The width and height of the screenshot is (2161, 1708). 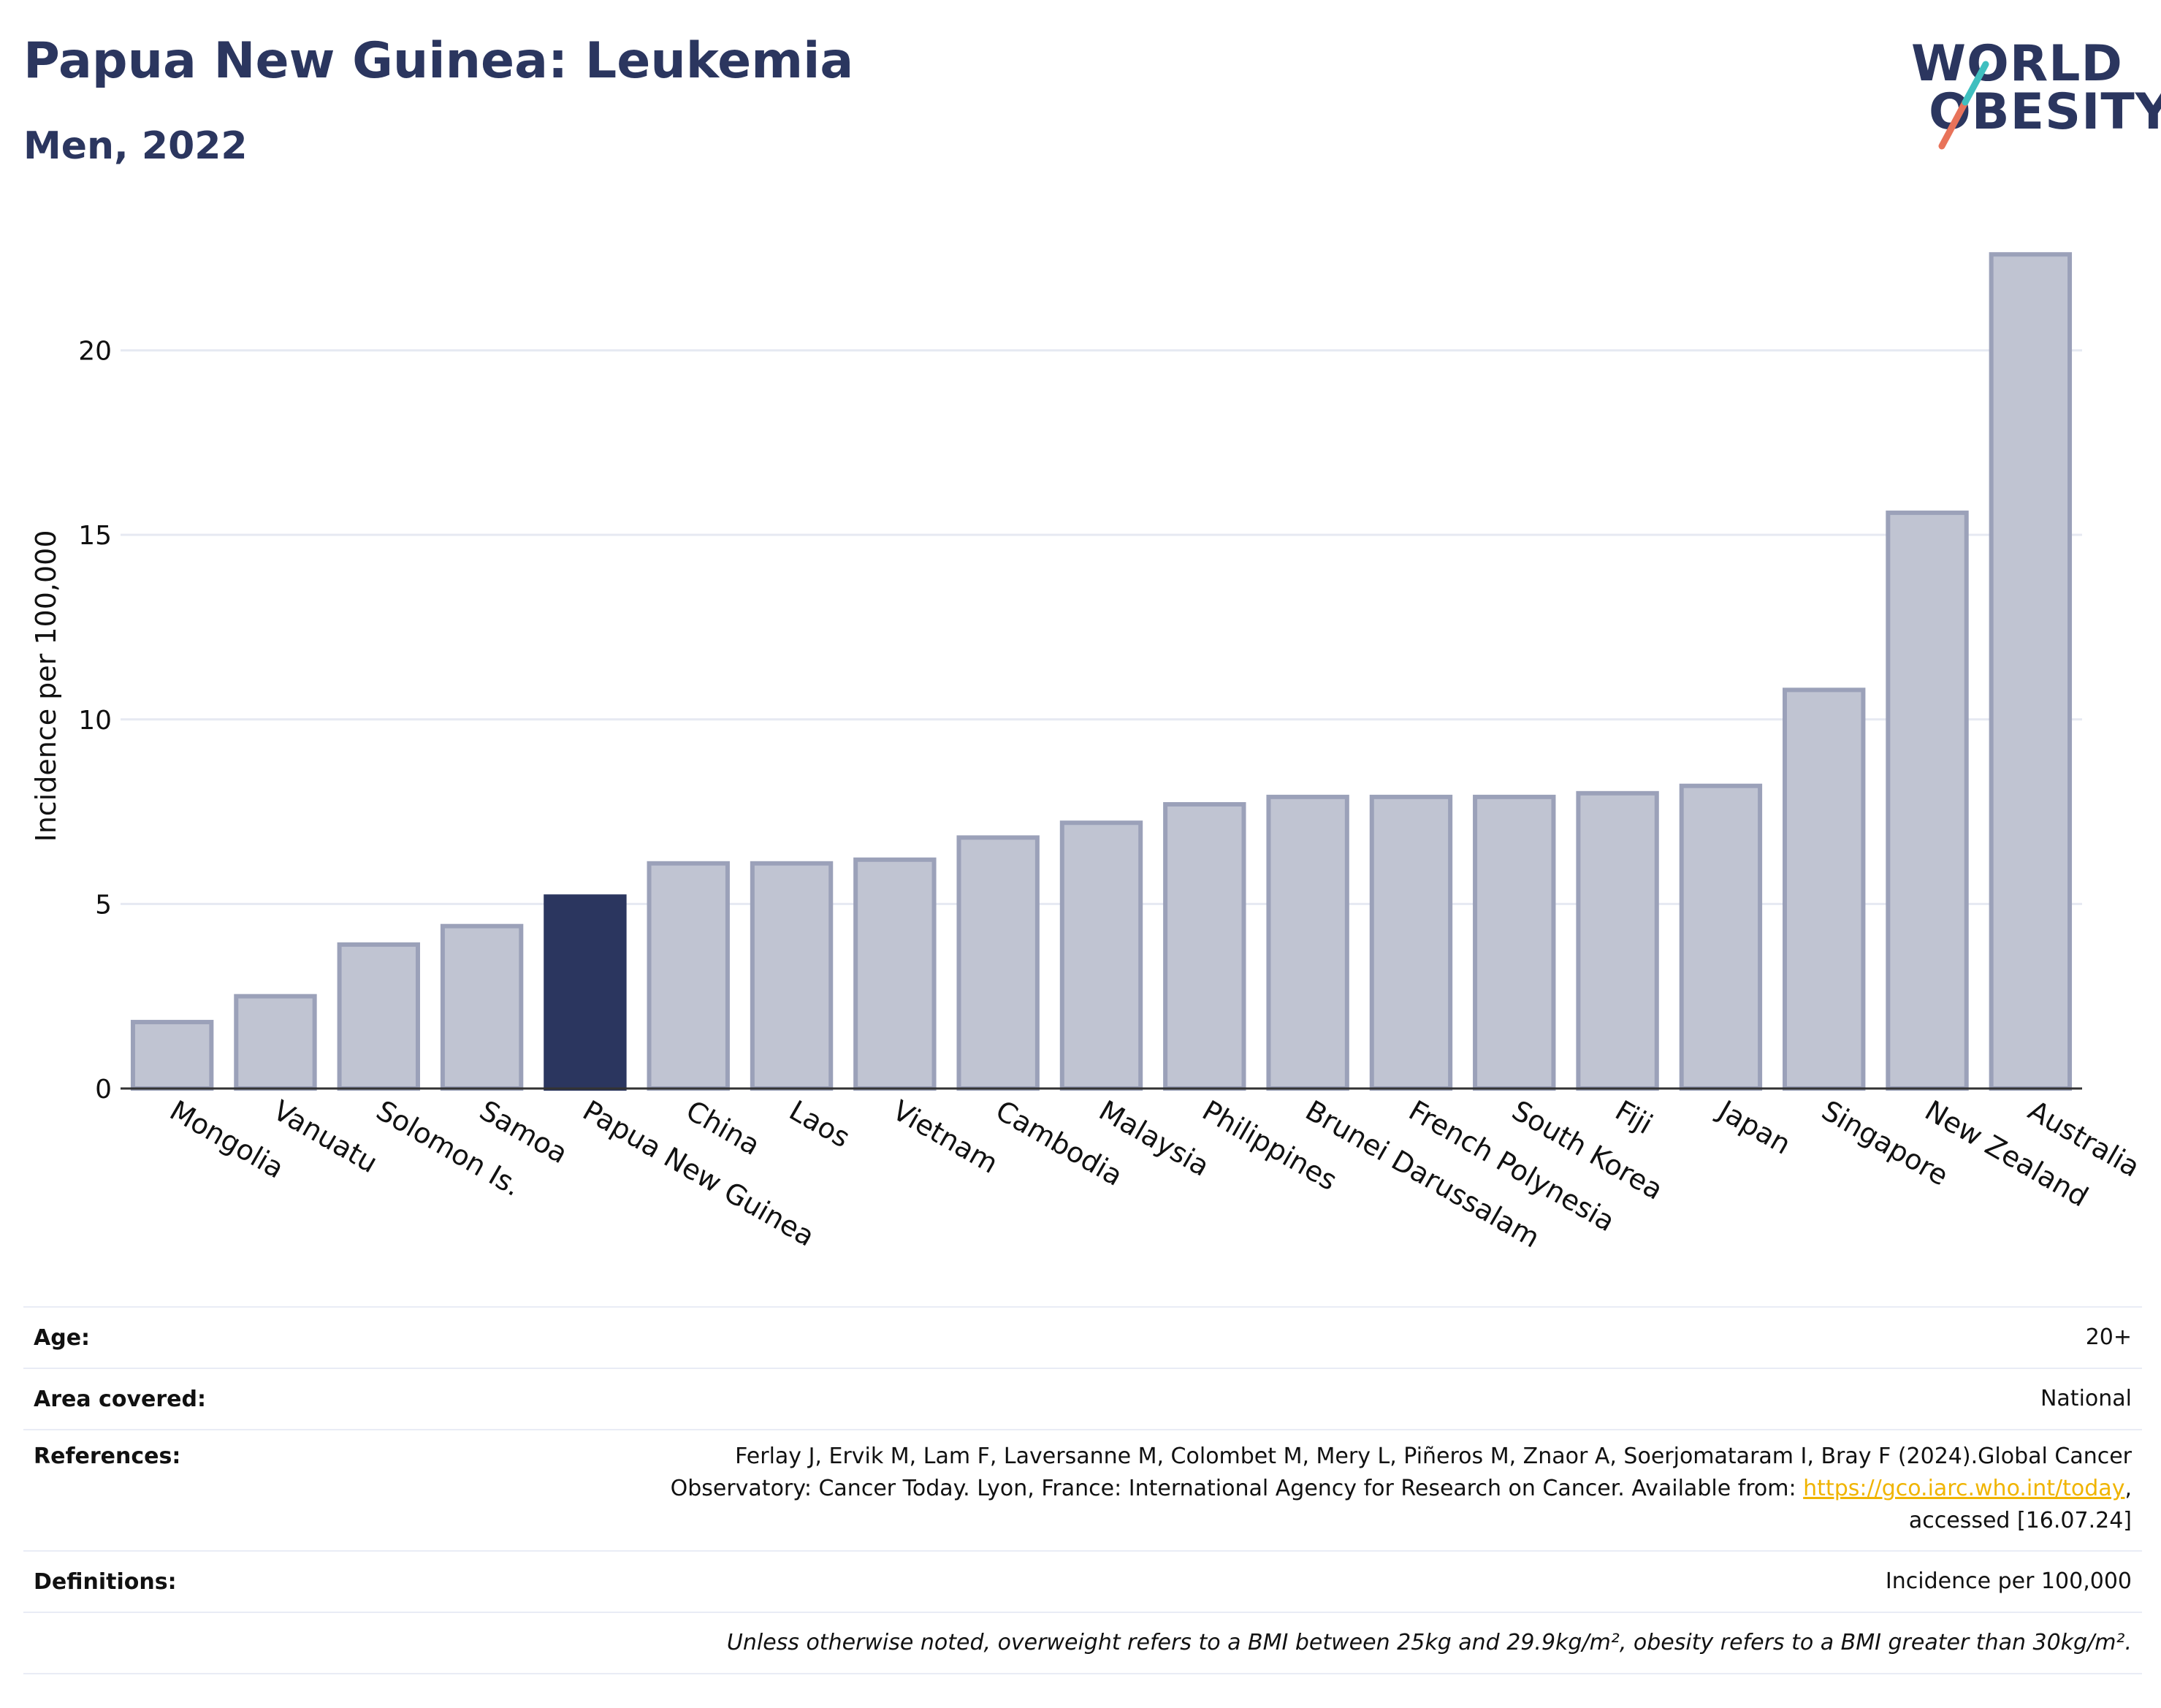 I want to click on bar-japan, so click(x=1721, y=937).